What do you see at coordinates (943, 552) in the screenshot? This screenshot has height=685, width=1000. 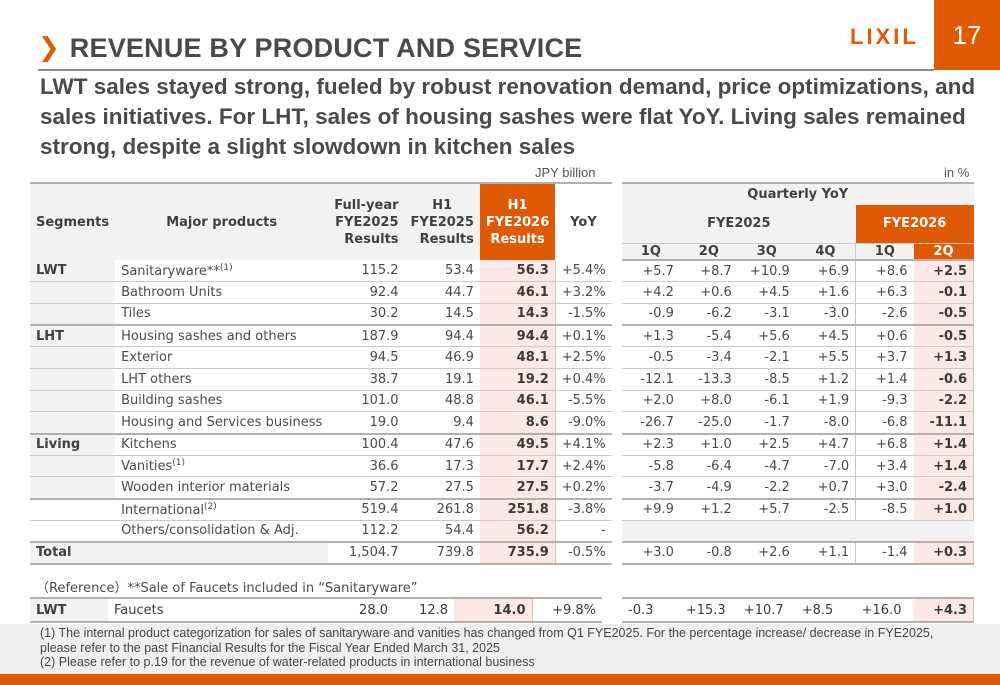 I see `quarterly-value-latest: +0.3` at bounding box center [943, 552].